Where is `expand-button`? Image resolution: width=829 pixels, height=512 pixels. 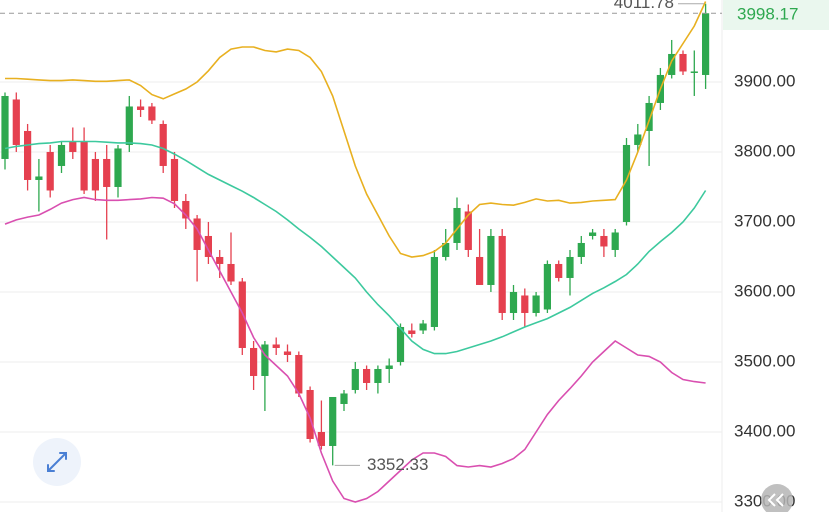 expand-button is located at coordinates (57, 462).